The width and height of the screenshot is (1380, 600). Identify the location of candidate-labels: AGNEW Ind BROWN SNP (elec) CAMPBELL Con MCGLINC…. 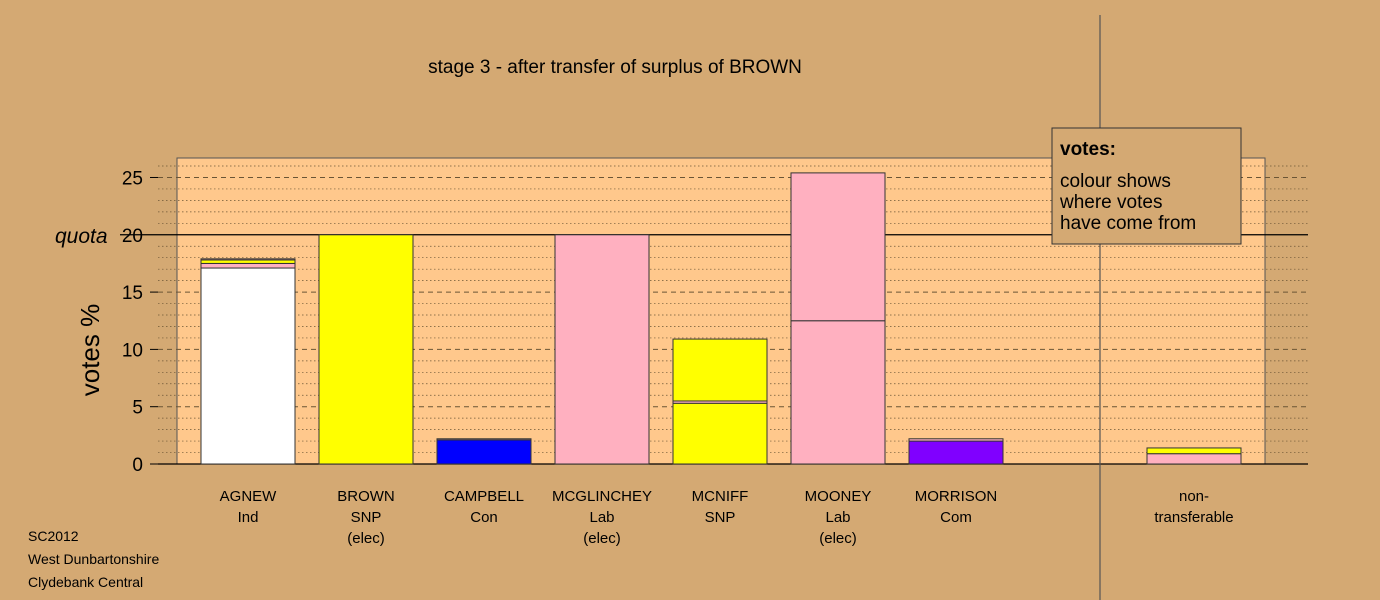
(727, 517).